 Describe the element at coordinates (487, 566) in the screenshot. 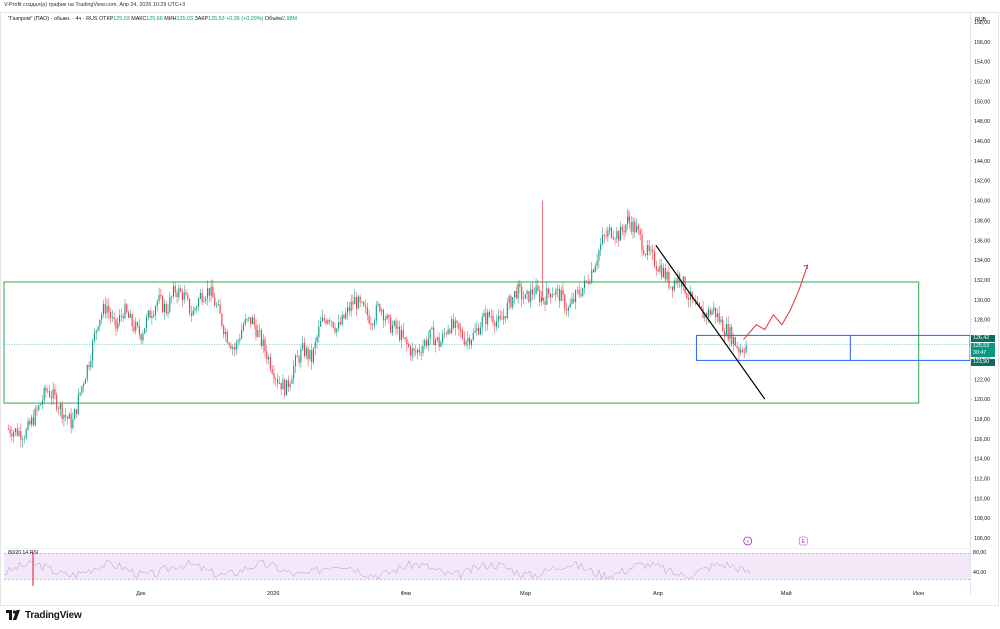

I see `rsi-band` at that location.